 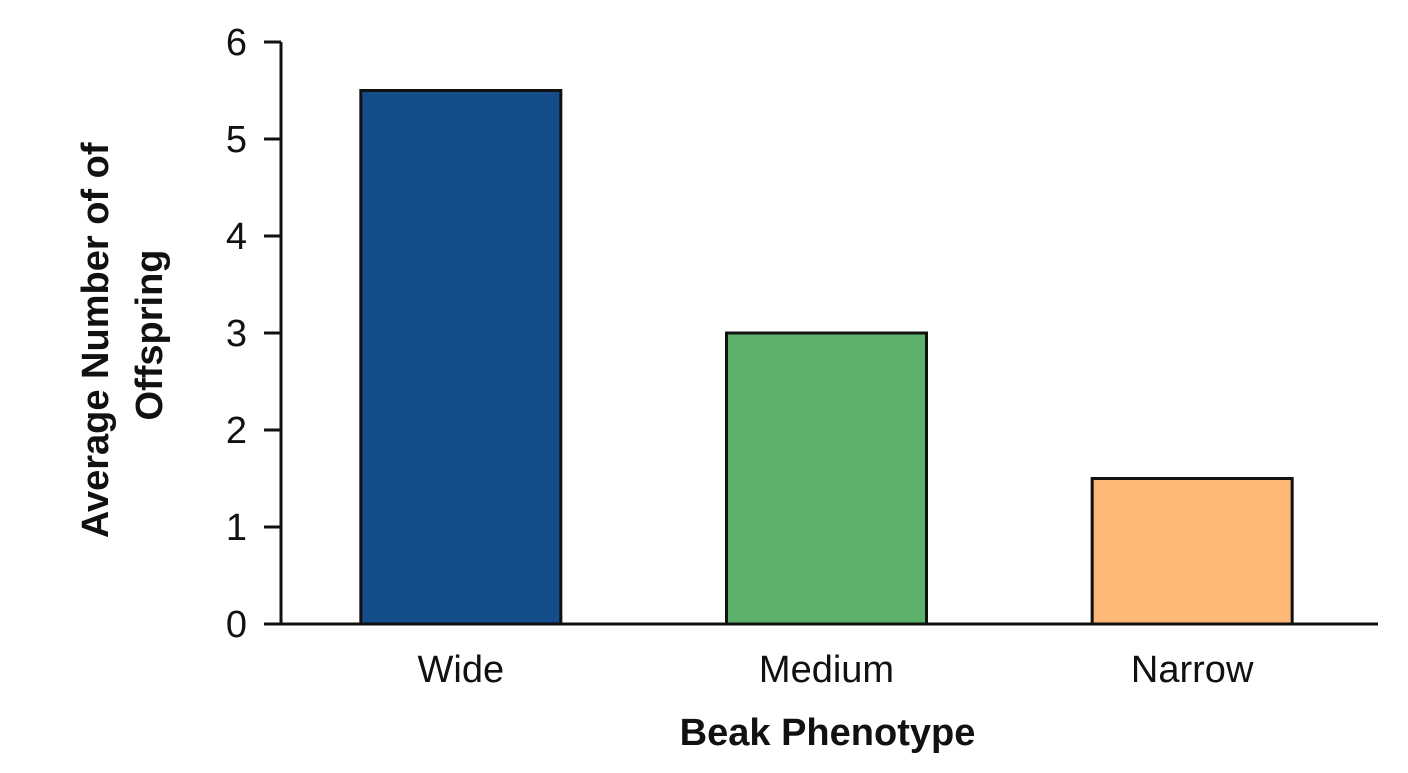 I want to click on x-category-label-medium: Medium, so click(x=826, y=670).